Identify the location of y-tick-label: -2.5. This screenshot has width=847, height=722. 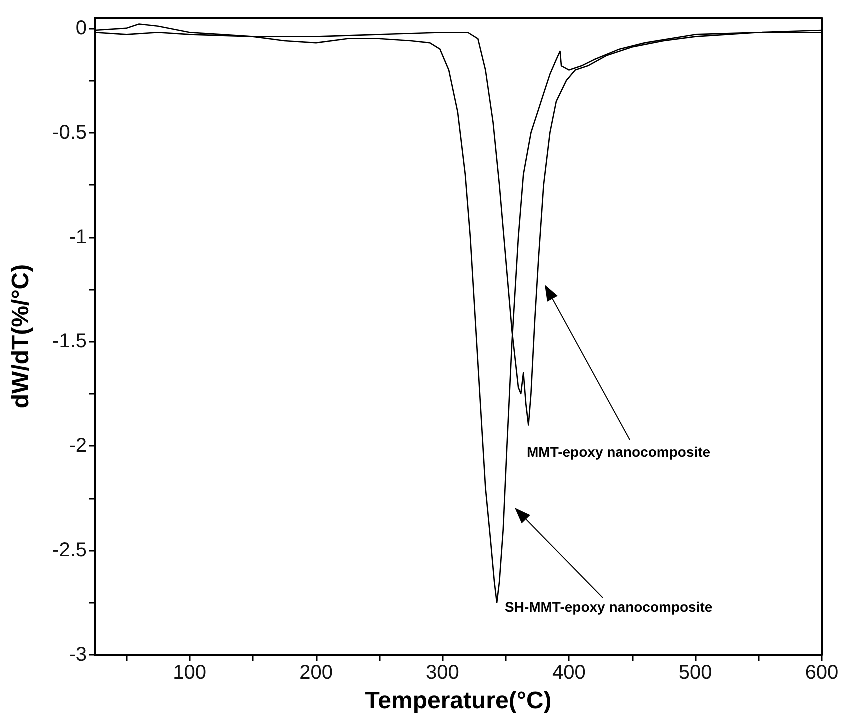
(69, 551).